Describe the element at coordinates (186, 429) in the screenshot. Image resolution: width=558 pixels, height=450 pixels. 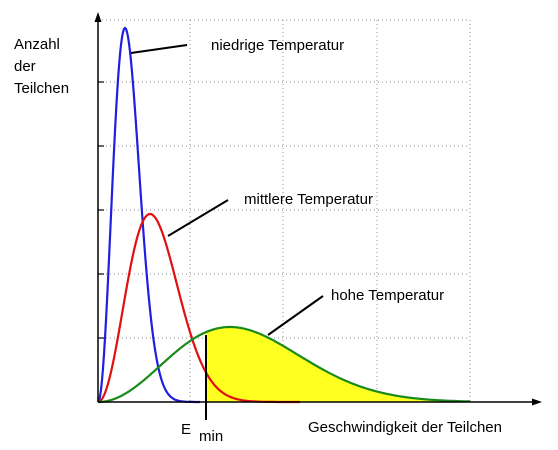
I see `emin-label: E` at that location.